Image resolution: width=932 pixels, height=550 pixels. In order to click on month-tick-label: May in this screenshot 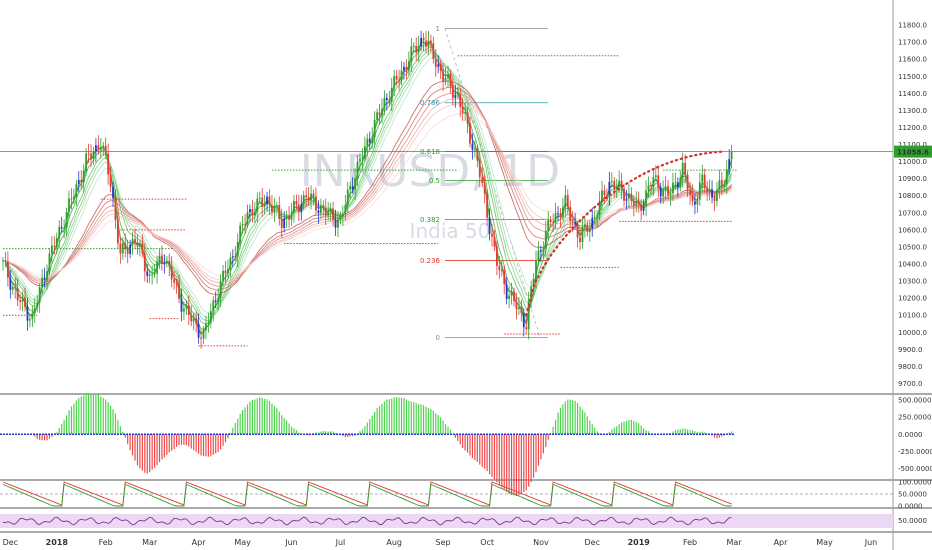, I will do `click(242, 542)`.